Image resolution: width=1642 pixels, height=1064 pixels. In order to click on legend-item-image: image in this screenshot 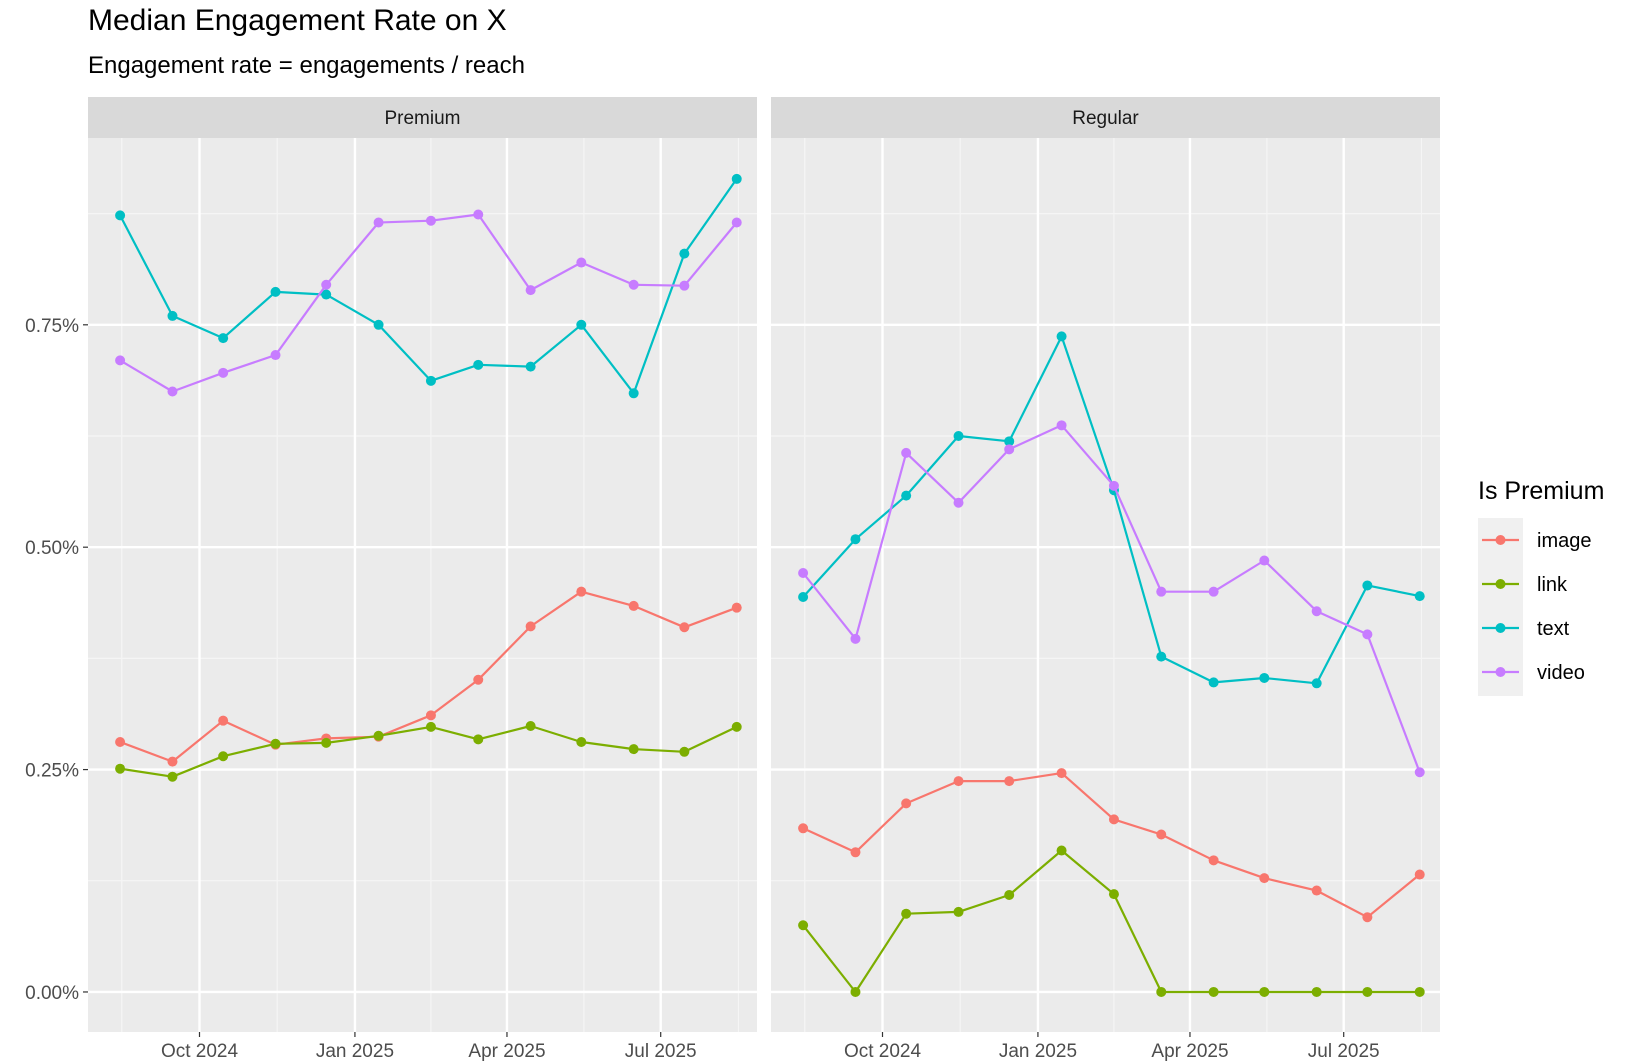, I will do `click(1536, 541)`.